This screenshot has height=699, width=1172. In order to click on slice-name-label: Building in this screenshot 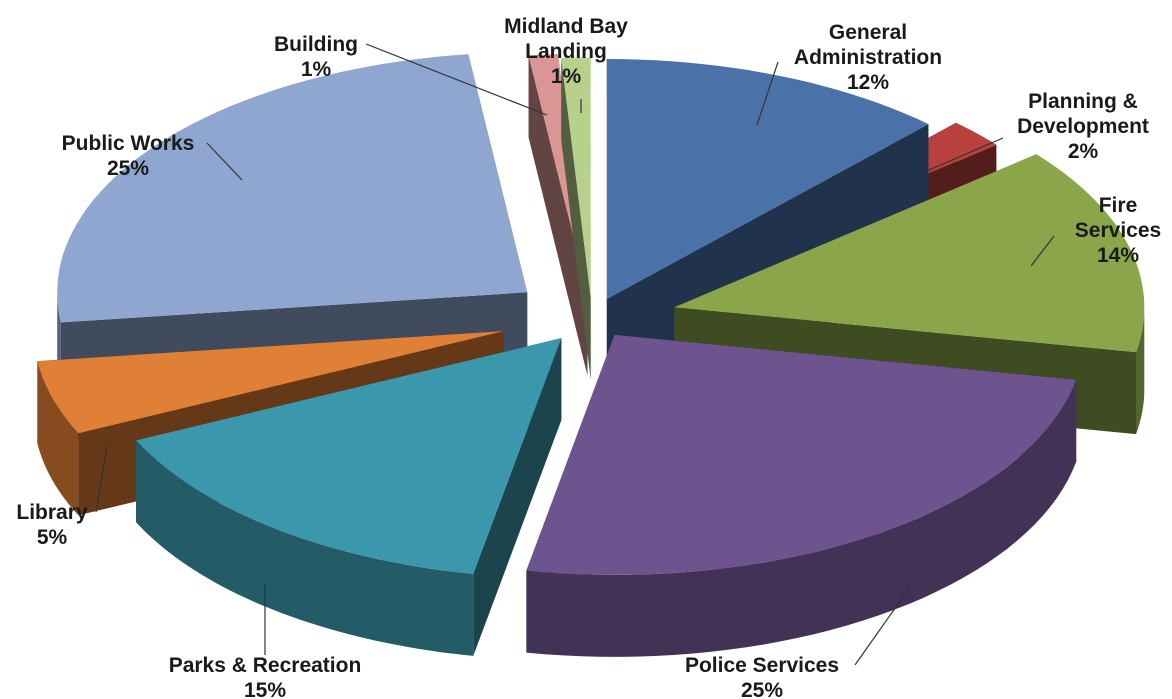, I will do `click(316, 44)`.